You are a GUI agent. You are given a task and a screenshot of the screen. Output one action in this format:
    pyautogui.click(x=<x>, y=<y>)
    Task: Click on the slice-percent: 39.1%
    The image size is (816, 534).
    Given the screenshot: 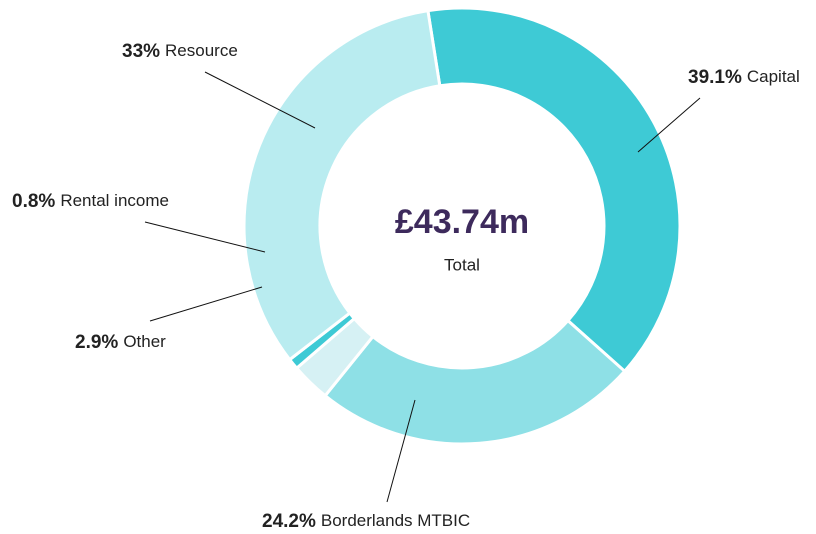 What is the action you would take?
    pyautogui.click(x=715, y=77)
    